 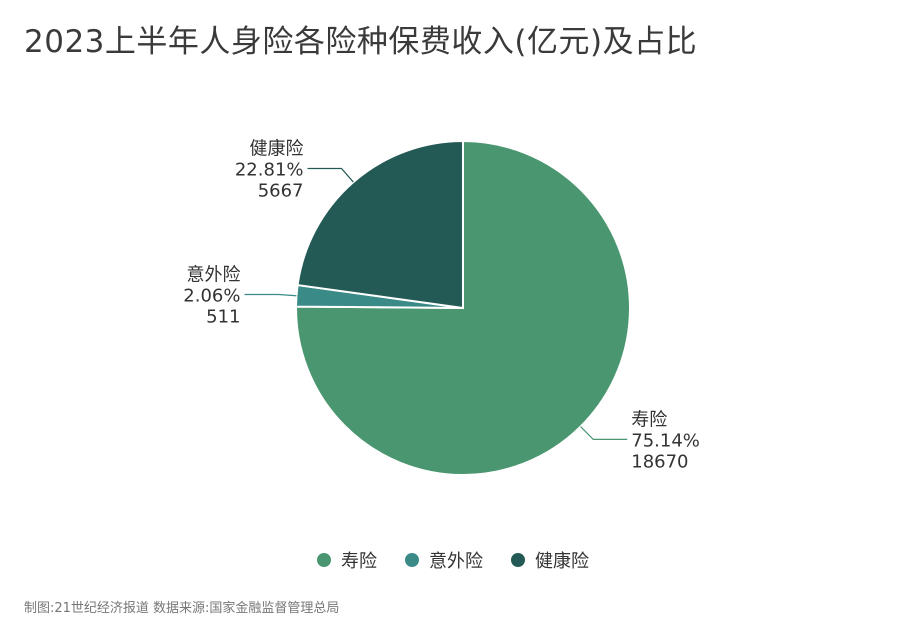 I want to click on chart-title: 2023上半年人身险各险种保费收入(亿元)及占比, so click(x=361, y=42).